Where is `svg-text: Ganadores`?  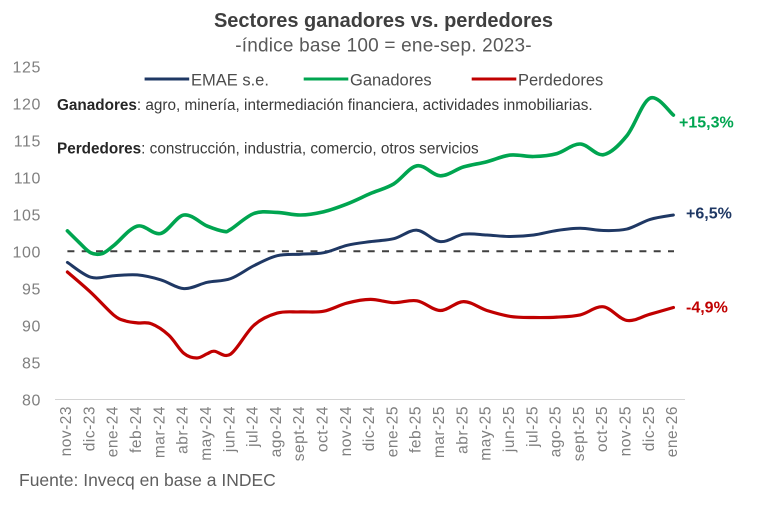 svg-text: Ganadores is located at coordinates (391, 81).